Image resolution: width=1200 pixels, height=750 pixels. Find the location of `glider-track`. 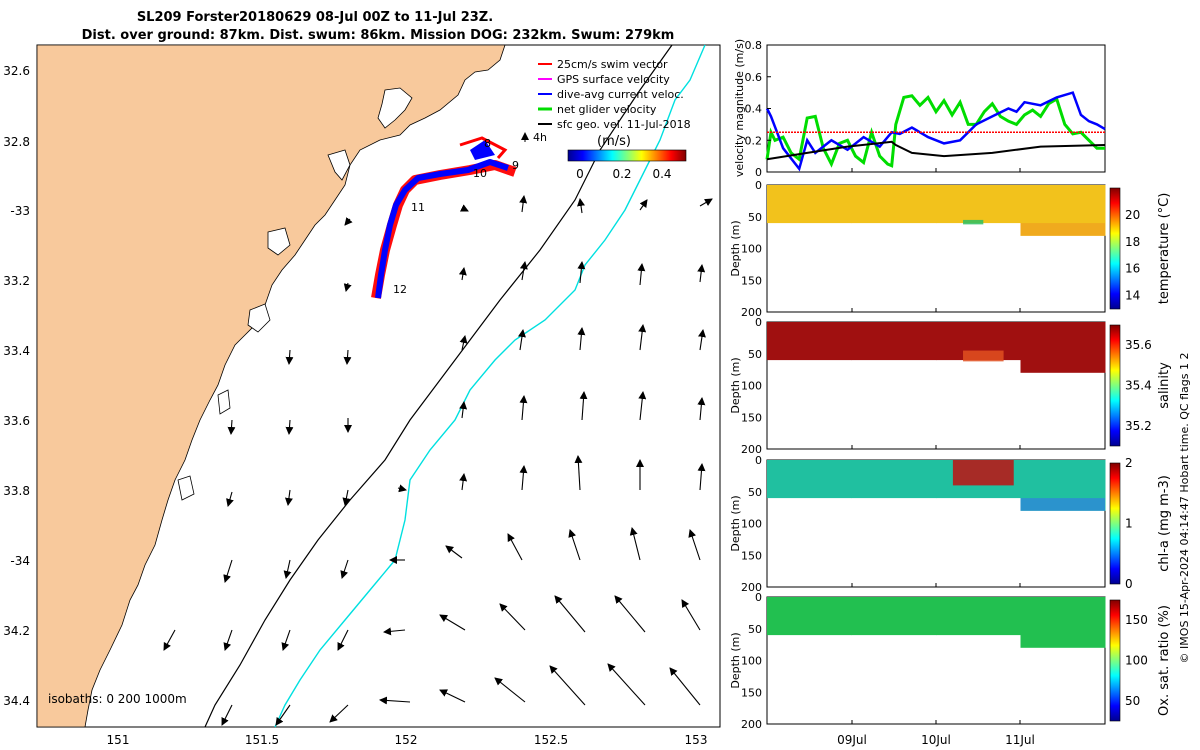

glider-track is located at coordinates (444, 217).